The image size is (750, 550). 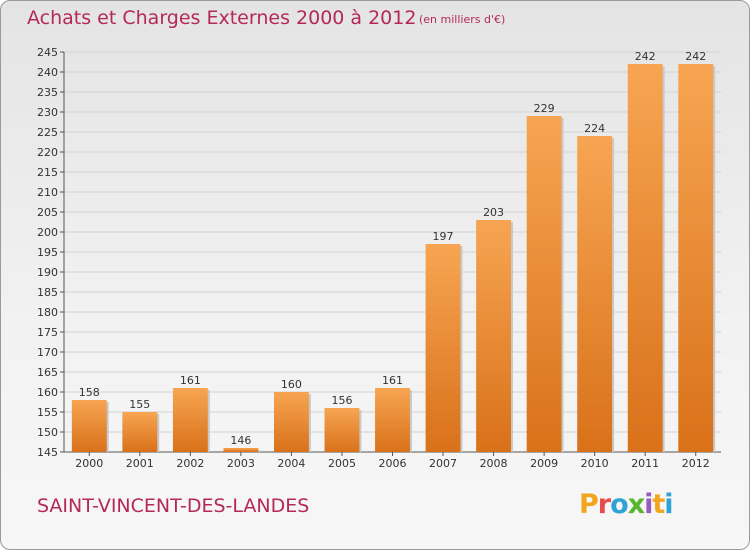 What do you see at coordinates (462, 19) in the screenshot?
I see `chart-subtitle: (en milliers d'€)` at bounding box center [462, 19].